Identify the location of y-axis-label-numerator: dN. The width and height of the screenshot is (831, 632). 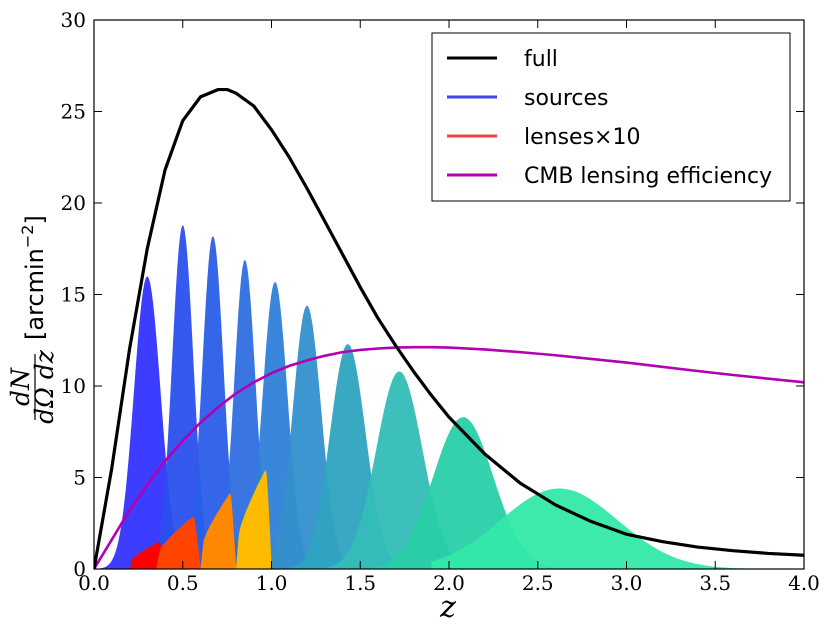
(20, 386).